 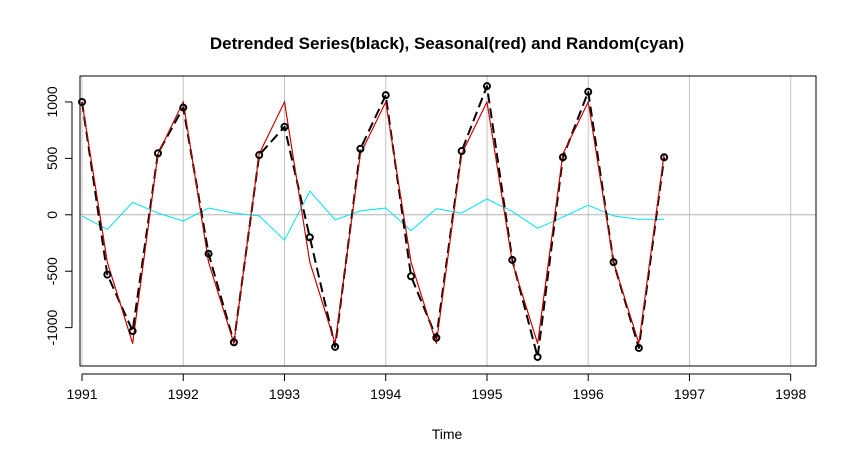 I want to click on y-tick-label: 0, so click(x=52, y=215).